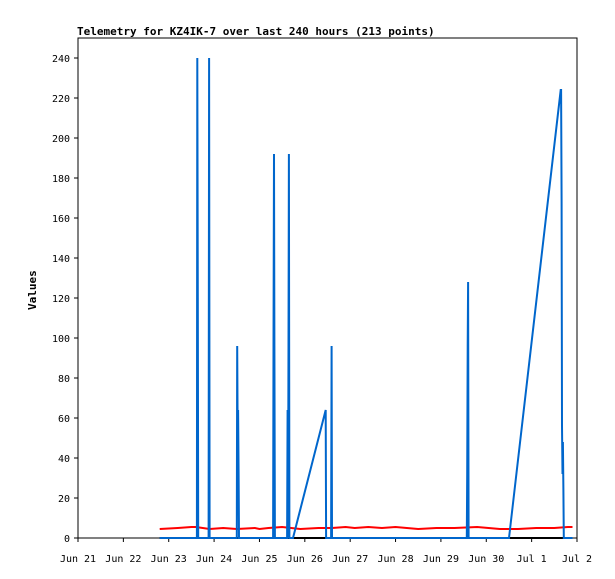 This screenshot has height=579, width=615. I want to click on x-tick-label: Jul 2, so click(577, 559).